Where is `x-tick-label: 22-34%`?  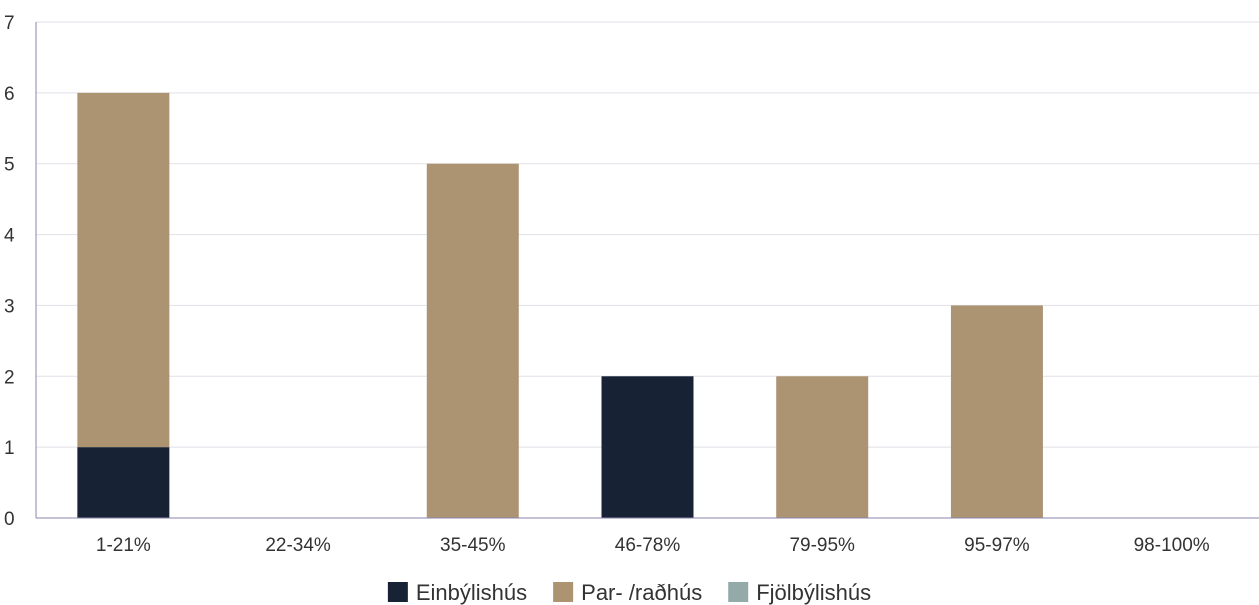
x-tick-label: 22-34% is located at coordinates (298, 545).